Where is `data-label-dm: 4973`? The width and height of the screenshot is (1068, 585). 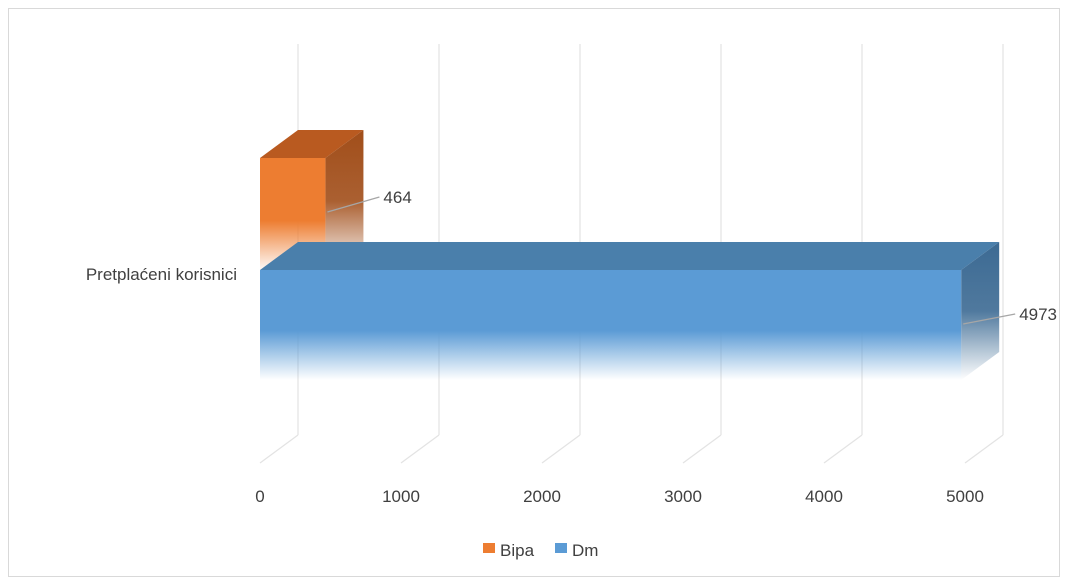 data-label-dm: 4973 is located at coordinates (1038, 314).